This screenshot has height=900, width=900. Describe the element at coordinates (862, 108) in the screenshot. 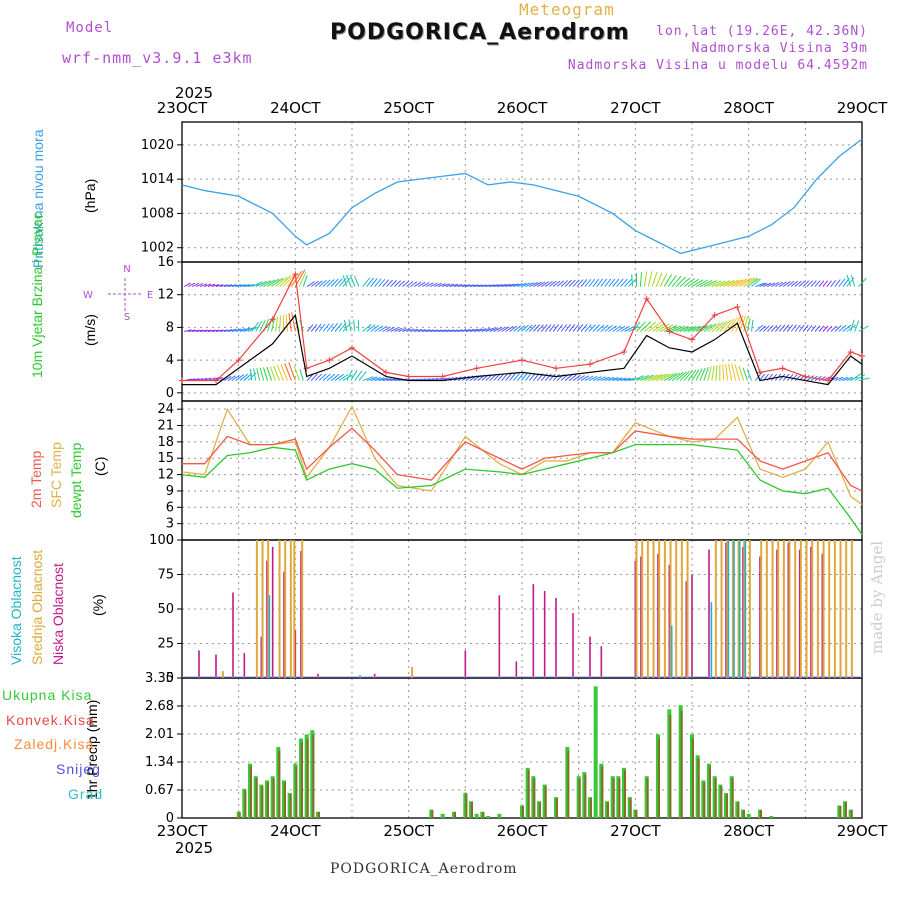

I see `x-tick-label-top: 29OCT` at that location.